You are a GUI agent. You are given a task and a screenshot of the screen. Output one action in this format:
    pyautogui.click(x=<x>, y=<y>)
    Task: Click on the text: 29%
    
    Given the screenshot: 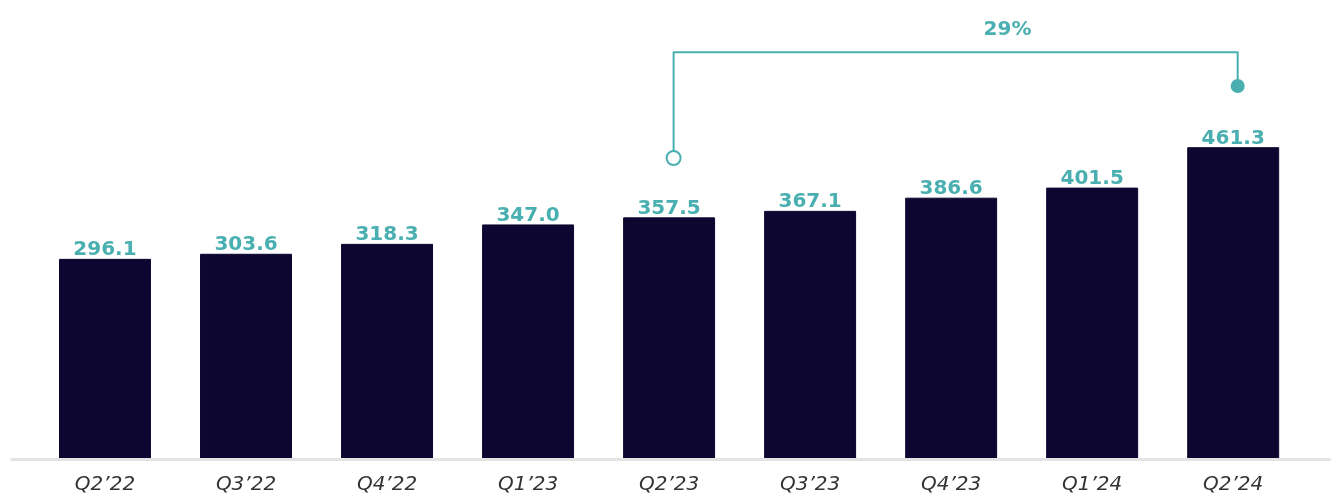 What is the action you would take?
    pyautogui.click(x=1007, y=27)
    